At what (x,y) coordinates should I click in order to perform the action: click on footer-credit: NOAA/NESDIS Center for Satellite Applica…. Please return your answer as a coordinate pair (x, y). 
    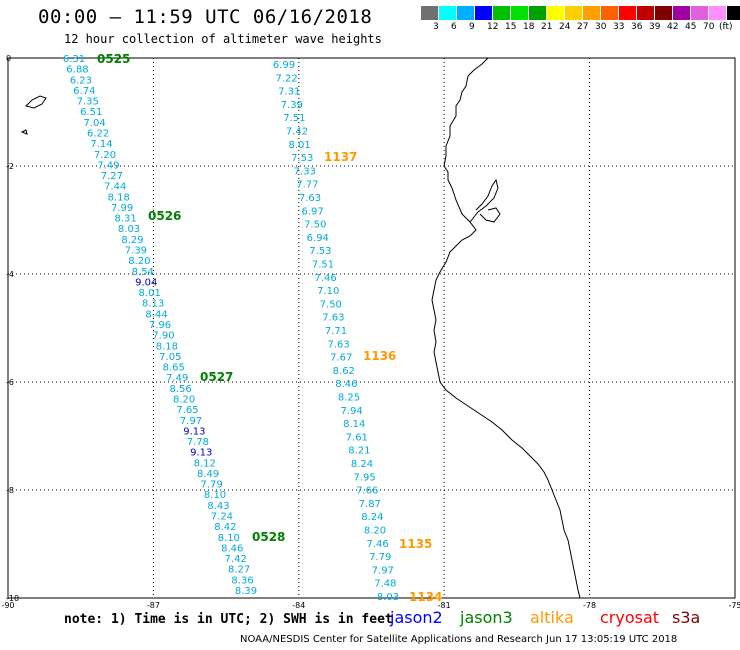
    Looking at the image, I should click on (459, 639).